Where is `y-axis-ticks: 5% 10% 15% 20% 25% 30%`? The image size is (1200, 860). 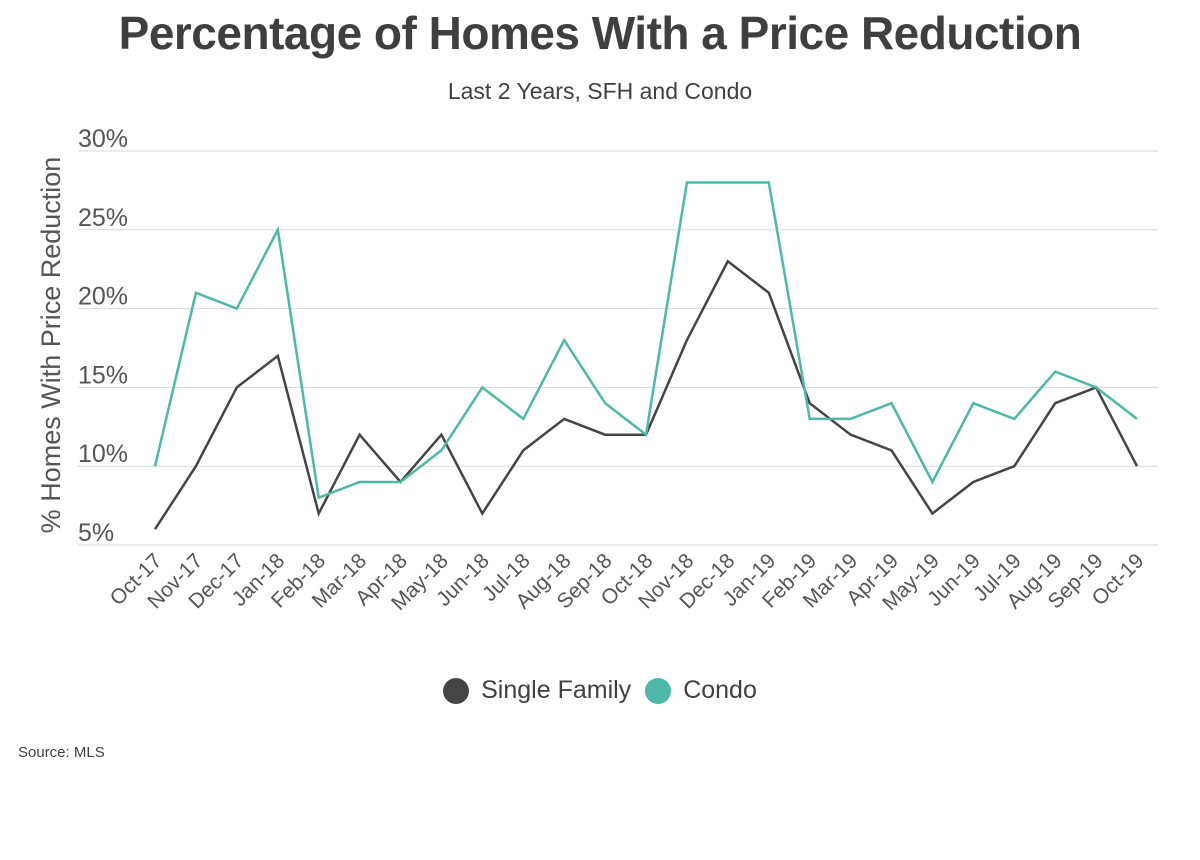
y-axis-ticks: 5% 10% 15% 20% 25% 30% is located at coordinates (103, 336).